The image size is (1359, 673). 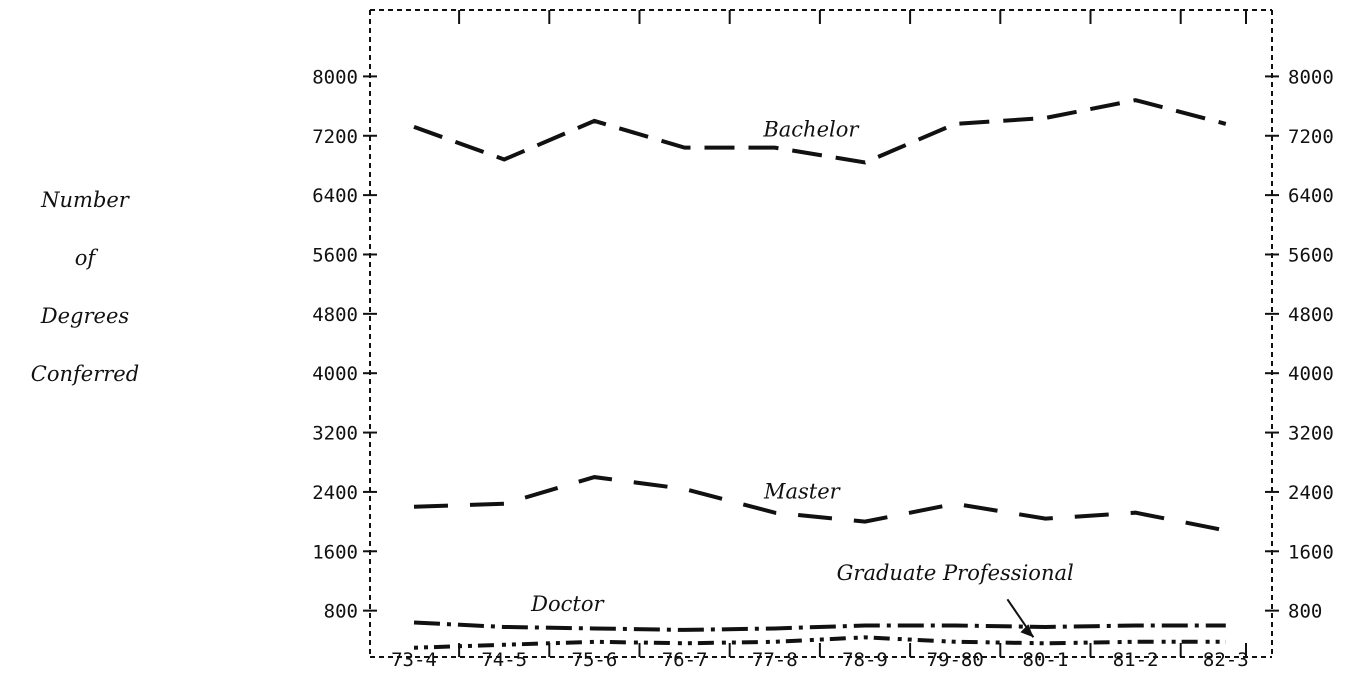 What do you see at coordinates (1311, 137) in the screenshot?
I see `y-tick-label-right: 7200` at bounding box center [1311, 137].